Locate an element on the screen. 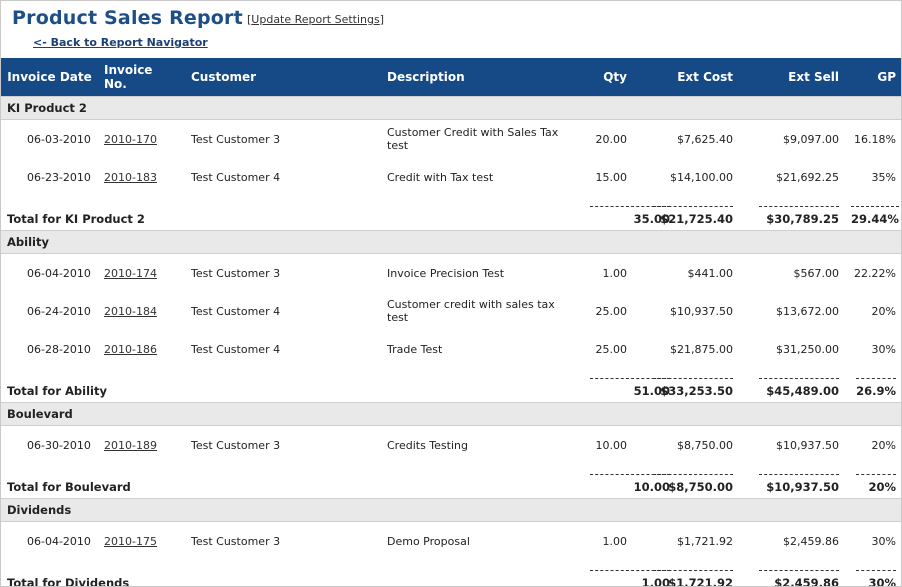  invoice-date-cell: 06-28-2010 is located at coordinates (59, 349).